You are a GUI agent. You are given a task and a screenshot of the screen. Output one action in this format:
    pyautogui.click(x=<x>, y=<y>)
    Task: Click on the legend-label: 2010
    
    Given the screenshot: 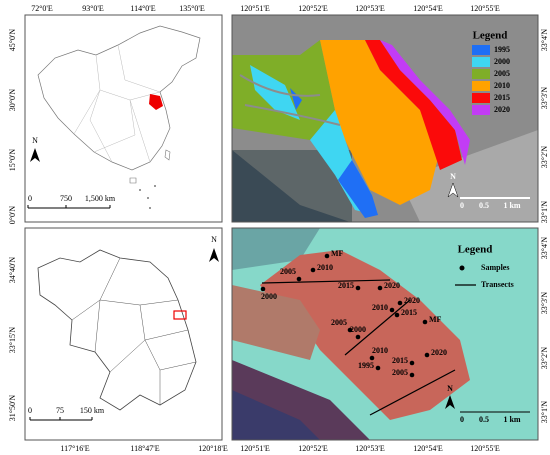 What is the action you would take?
    pyautogui.click(x=502, y=85)
    